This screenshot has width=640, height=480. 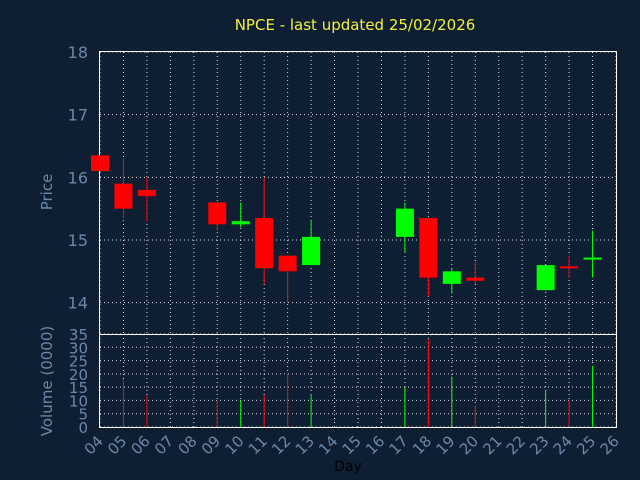 I want to click on volume-tick-label: 35, so click(x=78, y=335).